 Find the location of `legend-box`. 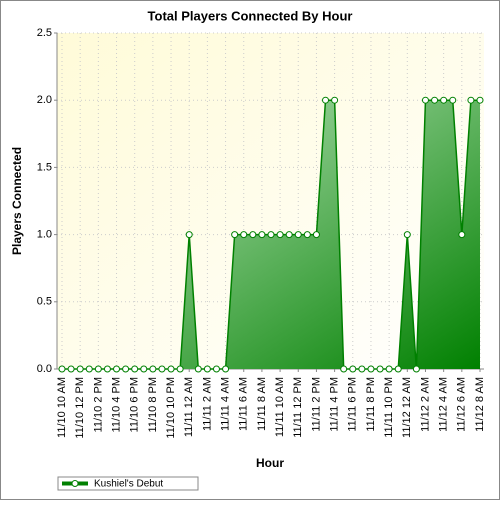

legend-box is located at coordinates (128, 483).